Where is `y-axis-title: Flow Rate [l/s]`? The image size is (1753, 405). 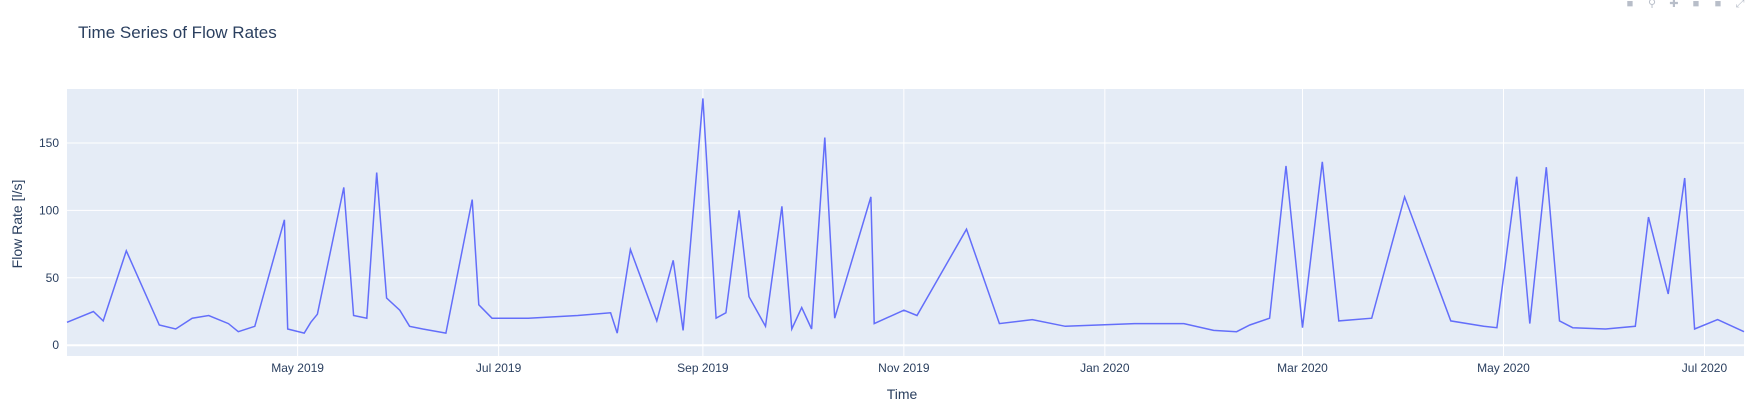
y-axis-title: Flow Rate [l/s] is located at coordinates (17, 224).